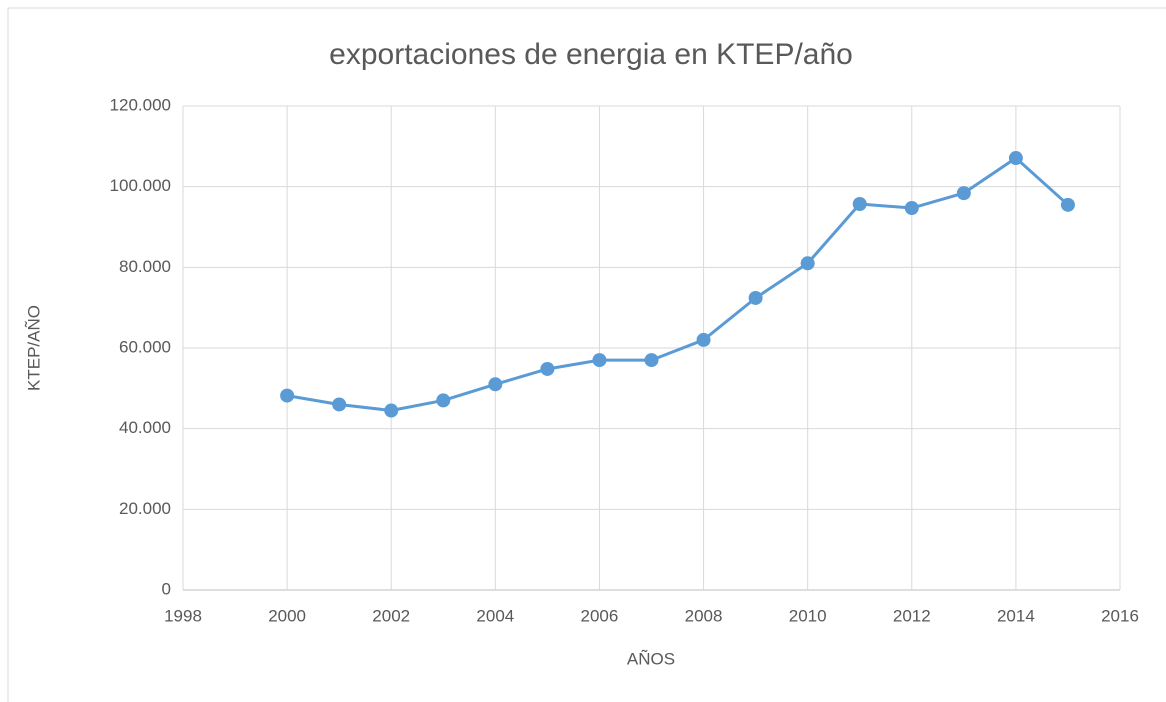  Describe the element at coordinates (145, 508) in the screenshot. I see `y-tick-label: 20.000` at that location.